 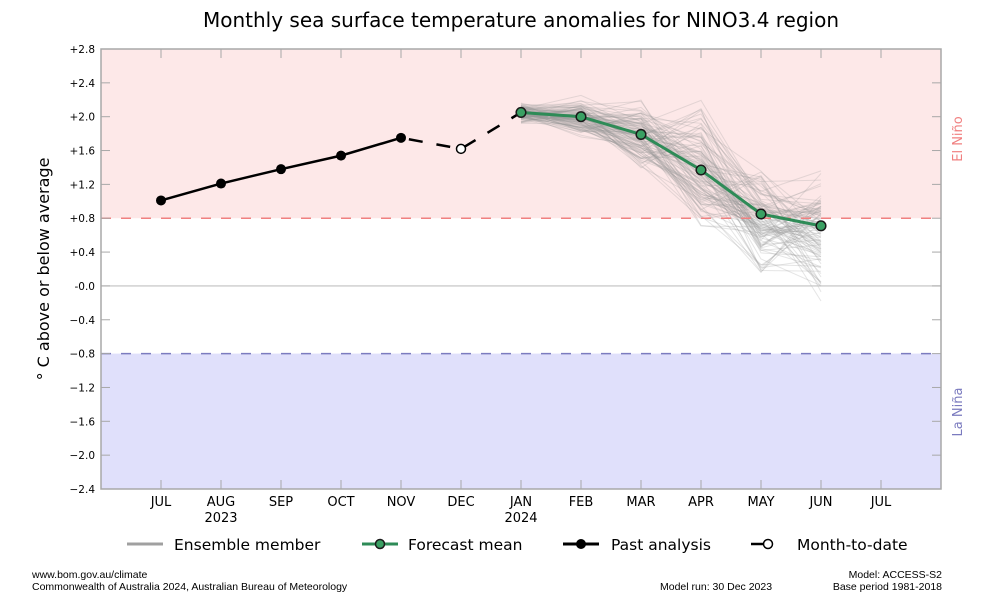 What do you see at coordinates (852, 545) in the screenshot?
I see `legend-label: Month-to-date` at bounding box center [852, 545].